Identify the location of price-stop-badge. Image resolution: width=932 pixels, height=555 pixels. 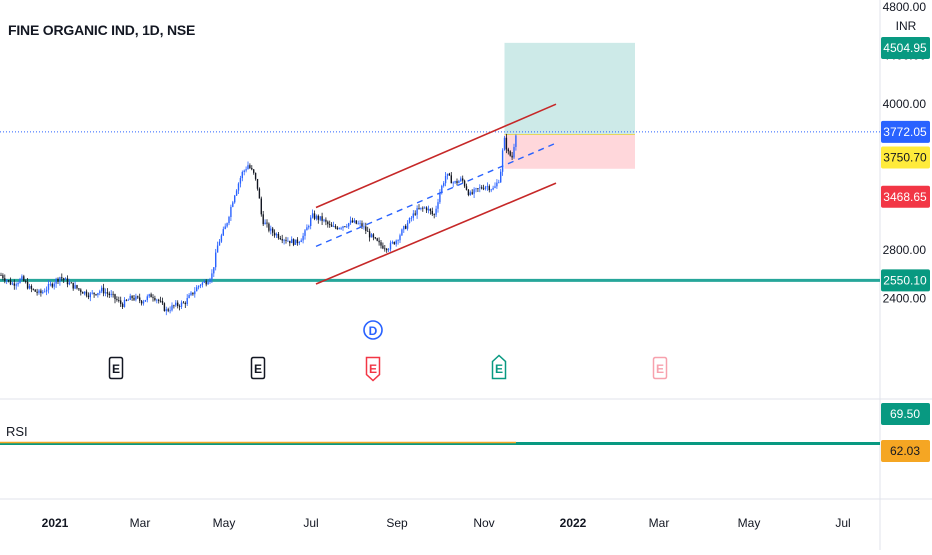
(905, 196).